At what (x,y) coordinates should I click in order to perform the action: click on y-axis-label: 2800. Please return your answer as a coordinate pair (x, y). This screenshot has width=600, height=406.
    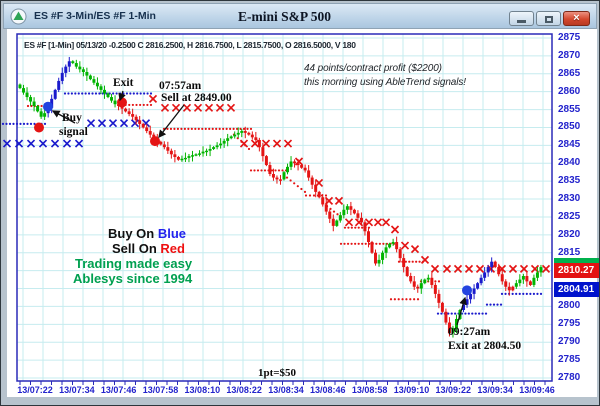
    Looking at the image, I should click on (569, 306).